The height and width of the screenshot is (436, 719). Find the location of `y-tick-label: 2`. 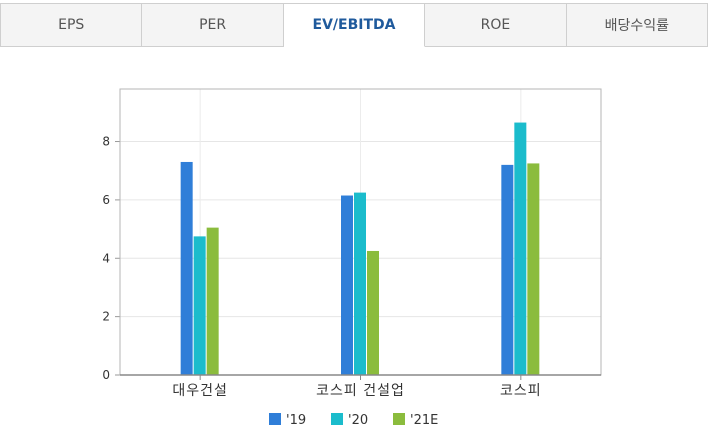

y-tick-label: 2 is located at coordinates (106, 317).